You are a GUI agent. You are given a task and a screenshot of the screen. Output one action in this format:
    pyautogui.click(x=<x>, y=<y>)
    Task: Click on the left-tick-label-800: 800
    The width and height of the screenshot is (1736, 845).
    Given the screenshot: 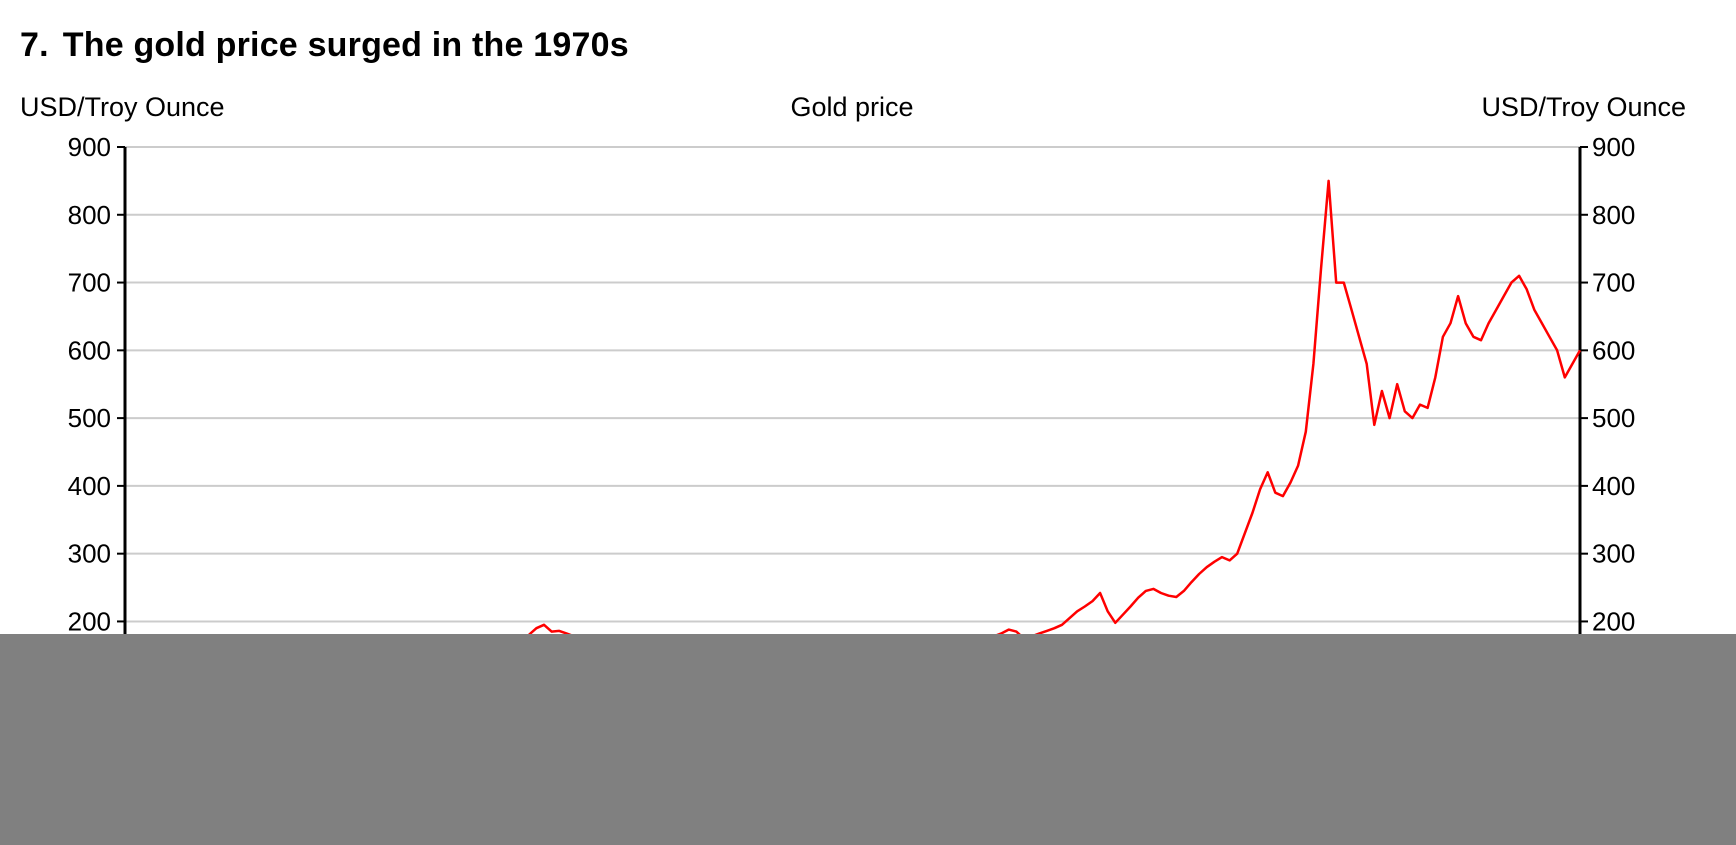 What is the action you would take?
    pyautogui.click(x=89, y=215)
    